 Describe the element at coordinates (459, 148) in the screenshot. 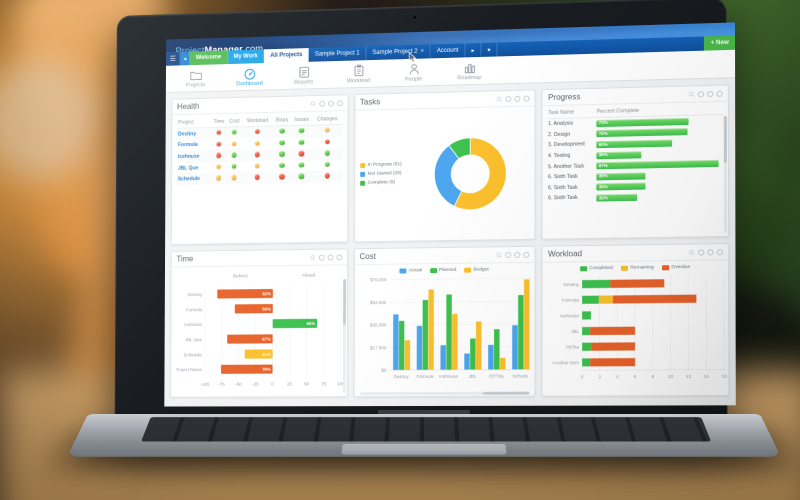

I see `donut-slice-complete` at that location.